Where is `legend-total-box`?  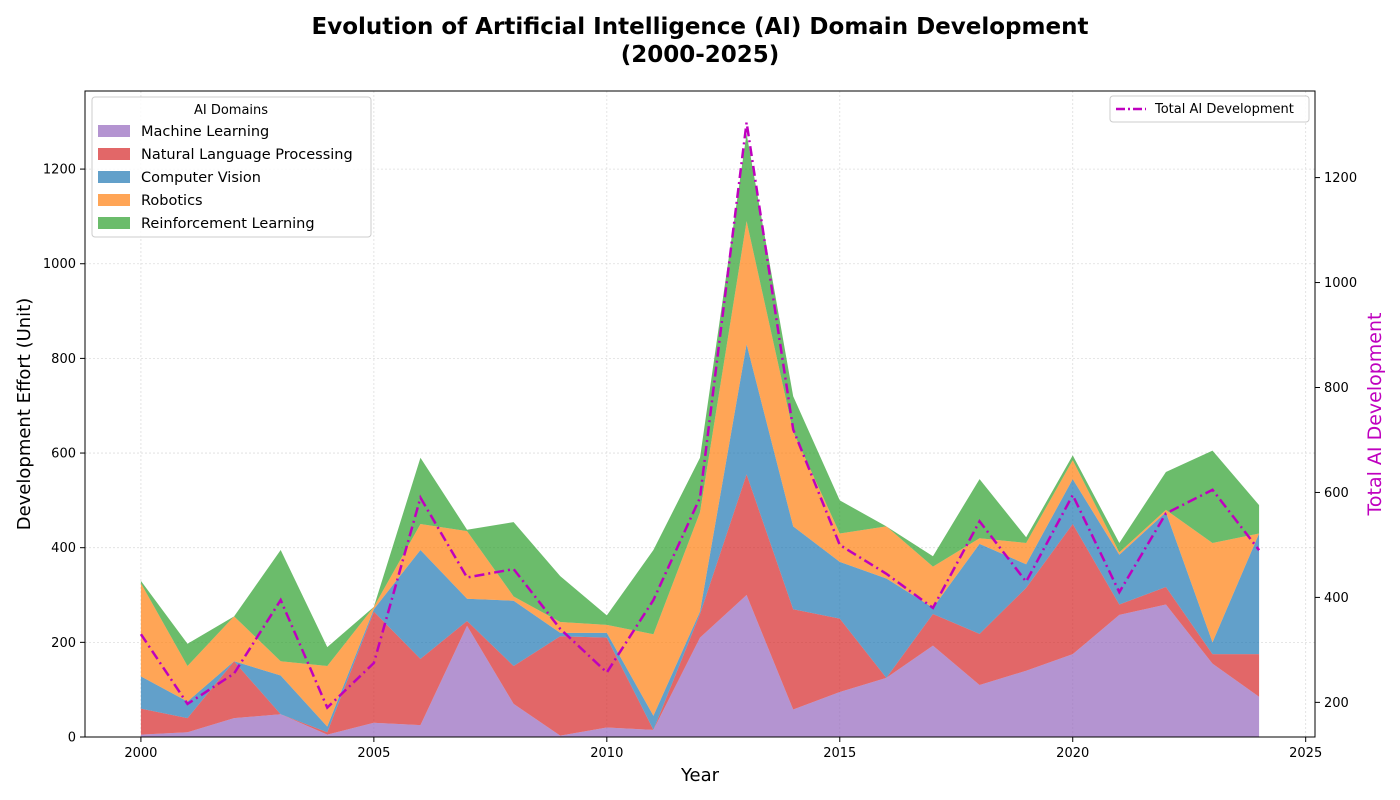 legend-total-box is located at coordinates (1209, 109).